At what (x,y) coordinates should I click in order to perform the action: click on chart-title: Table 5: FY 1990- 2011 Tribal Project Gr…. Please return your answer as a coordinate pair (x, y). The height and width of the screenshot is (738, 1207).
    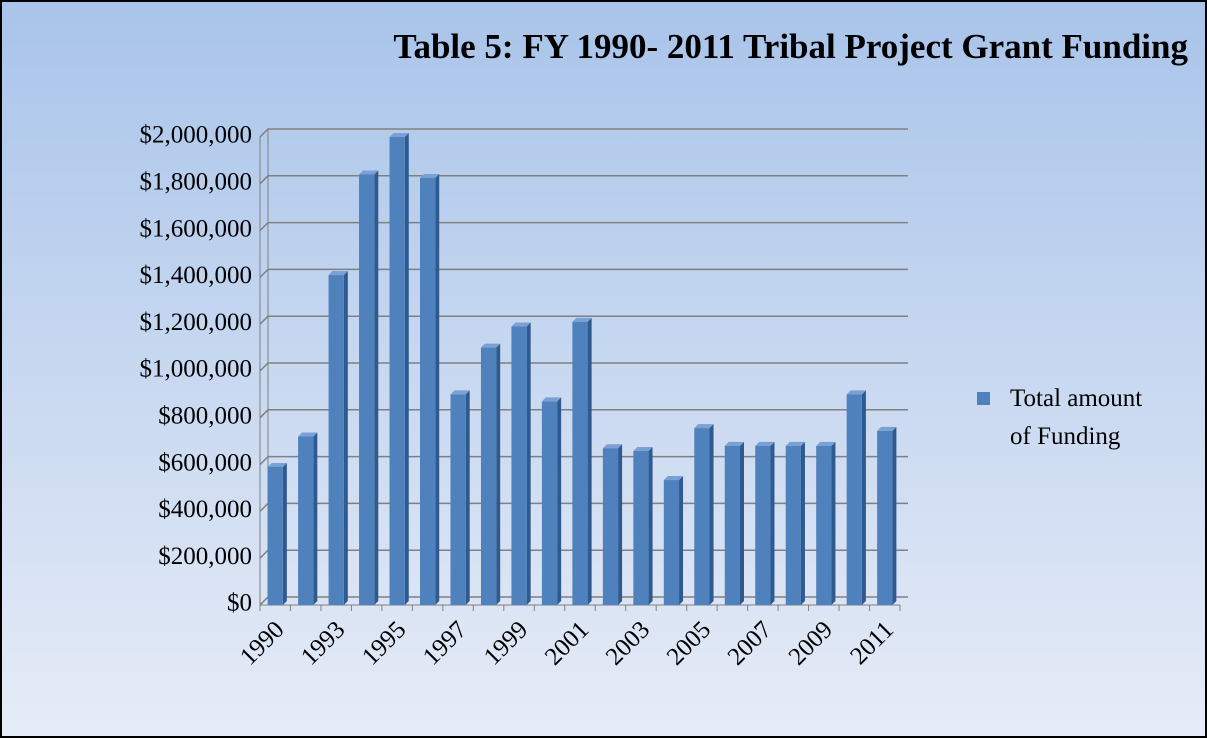
    Looking at the image, I should click on (790, 46).